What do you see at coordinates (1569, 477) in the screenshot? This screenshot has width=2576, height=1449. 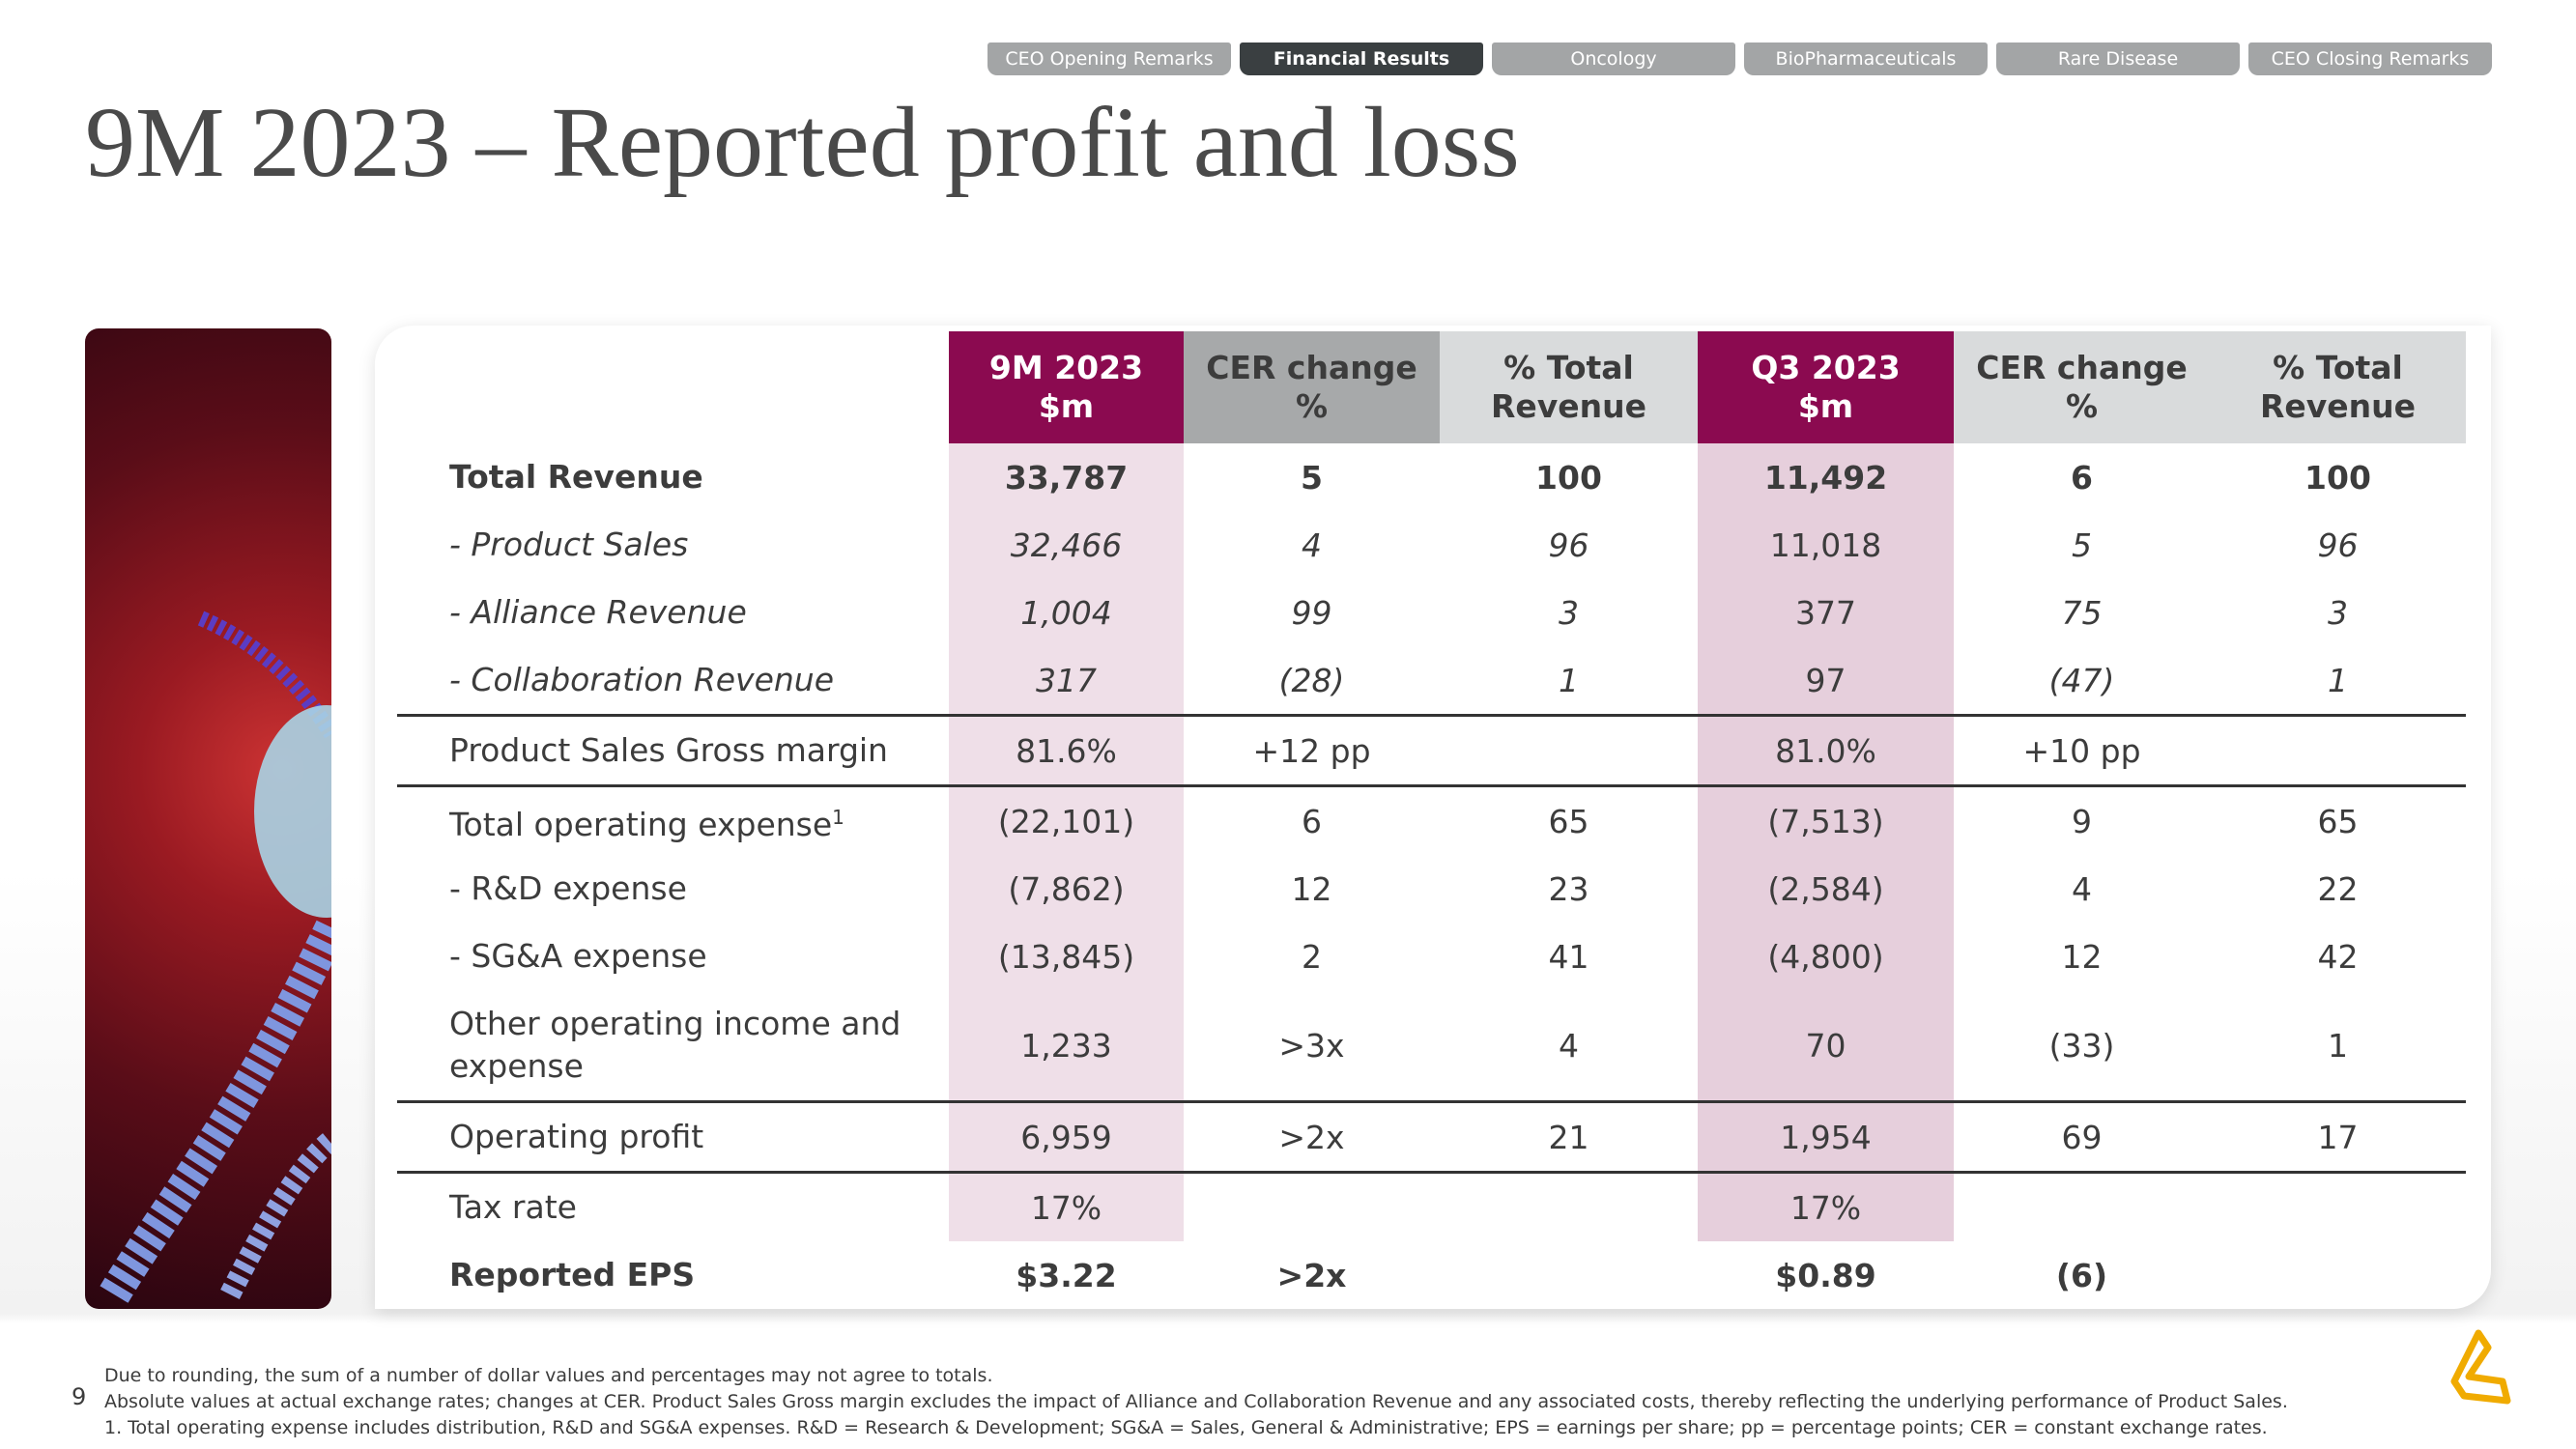 I see `table-cell: 100` at bounding box center [1569, 477].